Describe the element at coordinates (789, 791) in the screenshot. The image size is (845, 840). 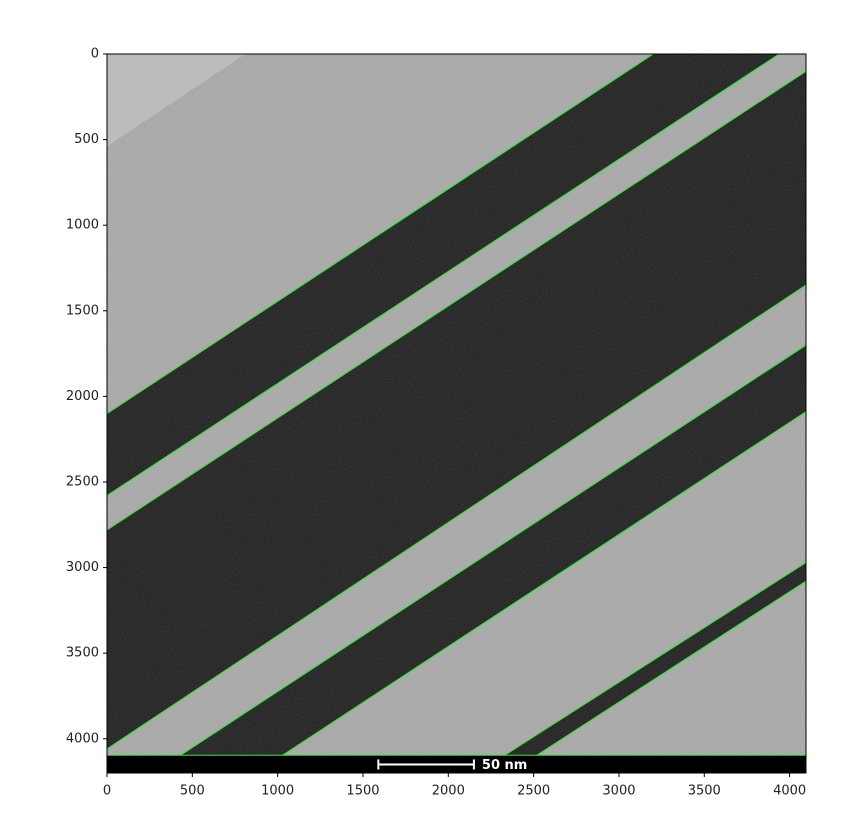
I see `x-tick-label: 4000` at that location.